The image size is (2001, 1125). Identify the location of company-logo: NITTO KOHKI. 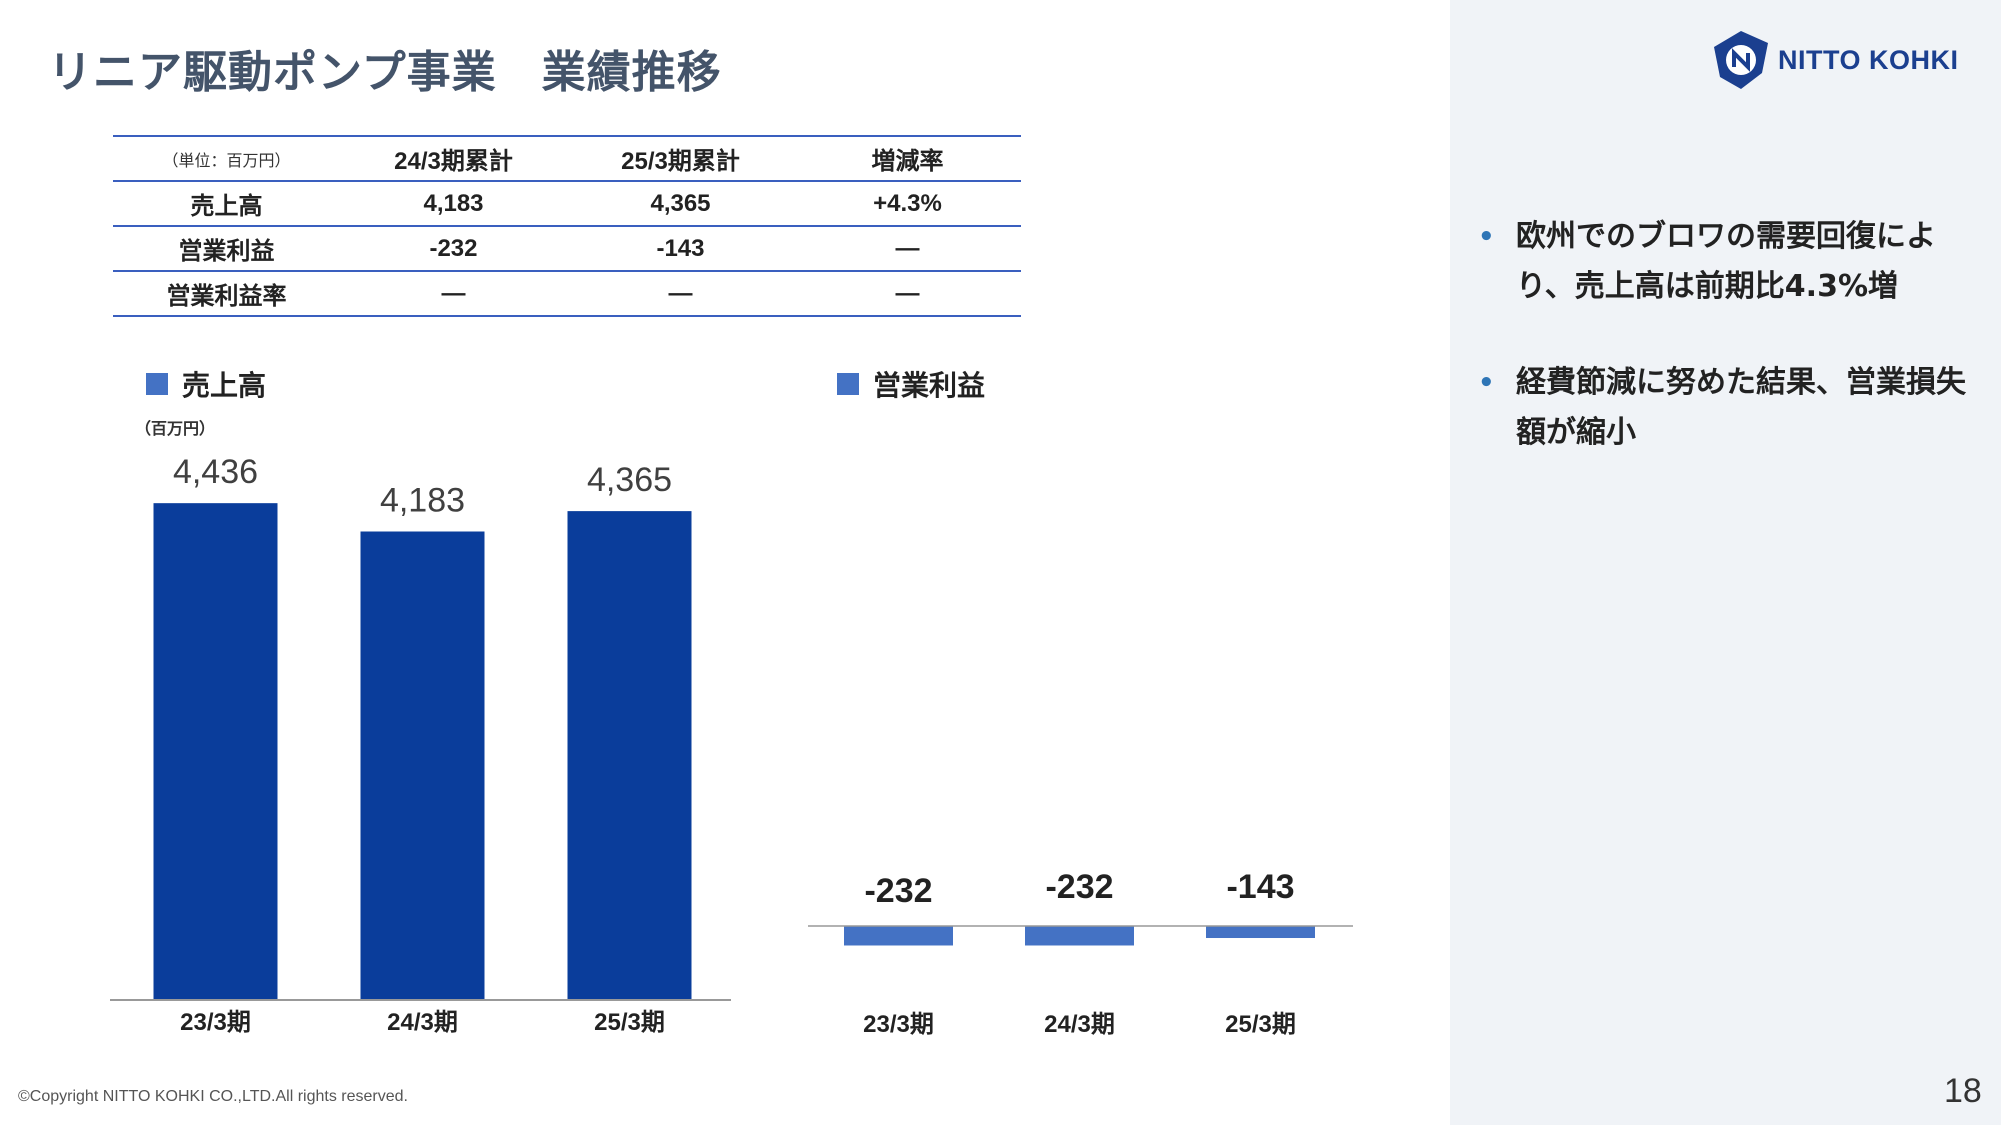
(1834, 60).